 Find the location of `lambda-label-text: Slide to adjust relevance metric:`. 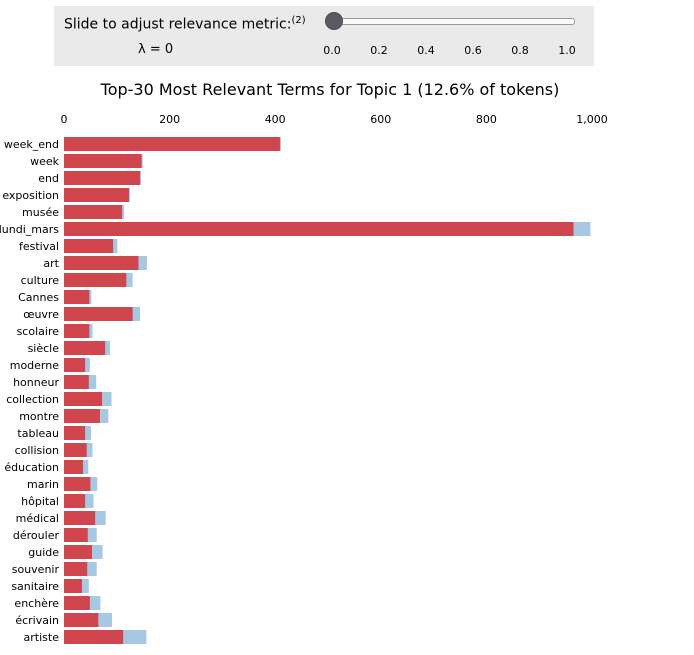

lambda-label-text: Slide to adjust relevance metric: is located at coordinates (178, 24).